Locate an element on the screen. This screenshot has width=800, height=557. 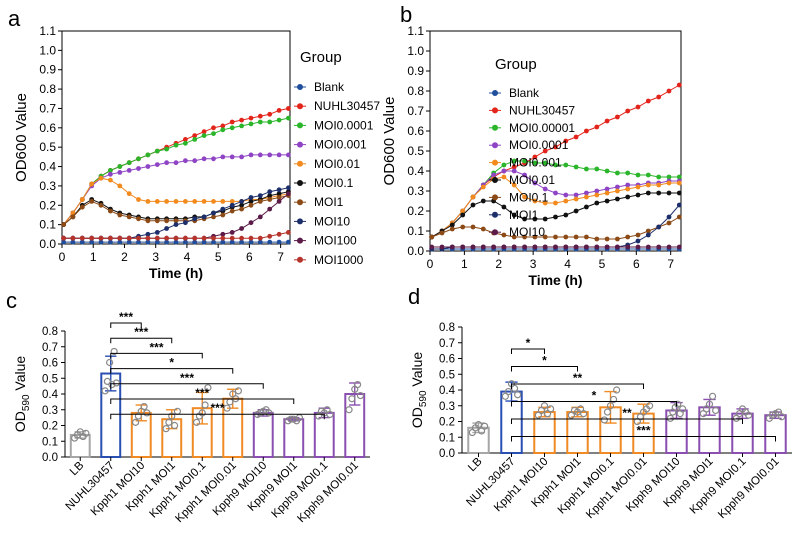
y-axis-label: OD600 Value is located at coordinates (389, 141).